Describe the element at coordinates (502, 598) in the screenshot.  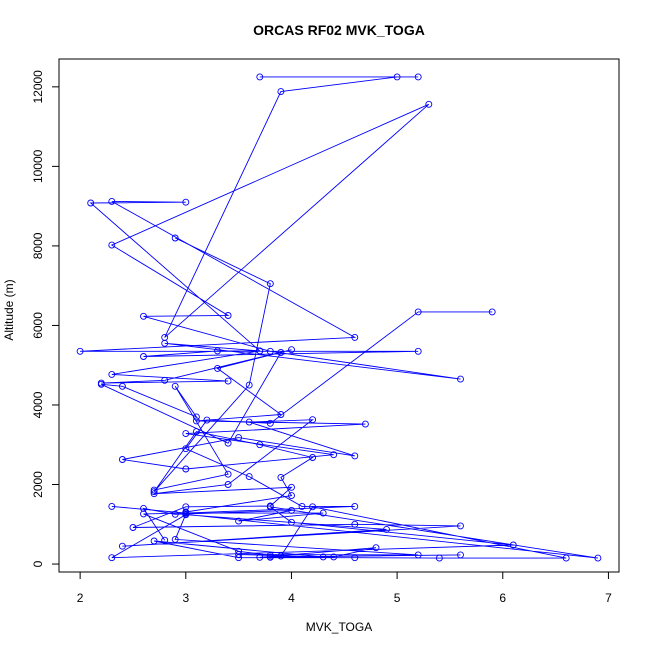
I see `x-tick-label: 6` at that location.